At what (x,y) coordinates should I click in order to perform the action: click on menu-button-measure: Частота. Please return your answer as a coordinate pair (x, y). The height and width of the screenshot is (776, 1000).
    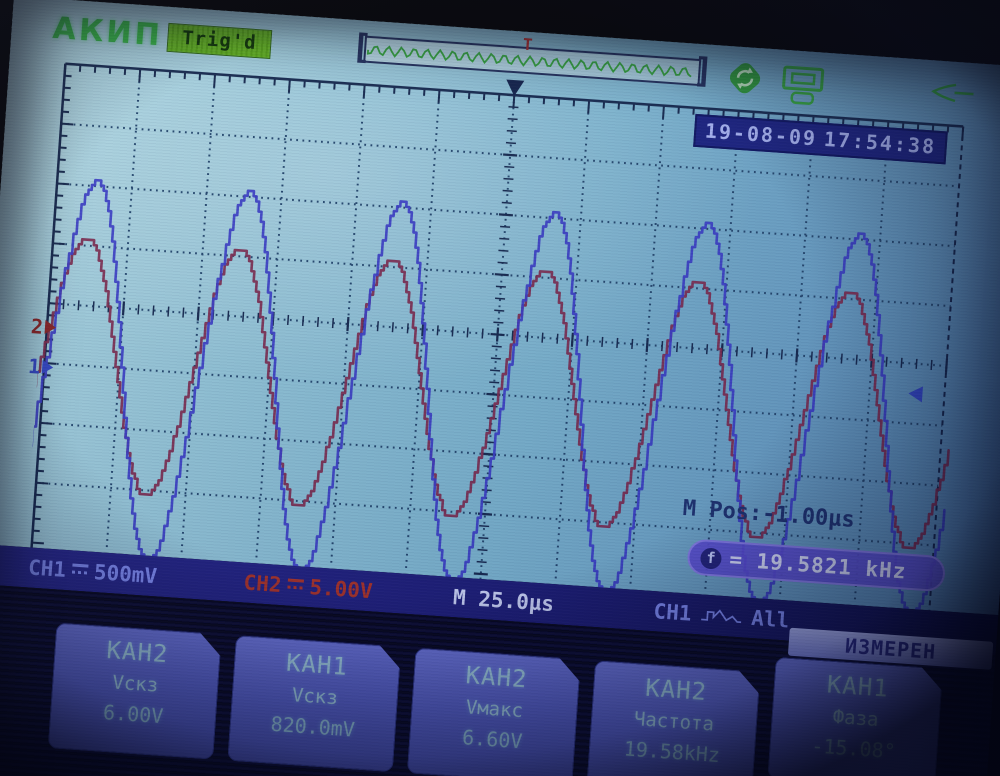
    Looking at the image, I should click on (674, 722).